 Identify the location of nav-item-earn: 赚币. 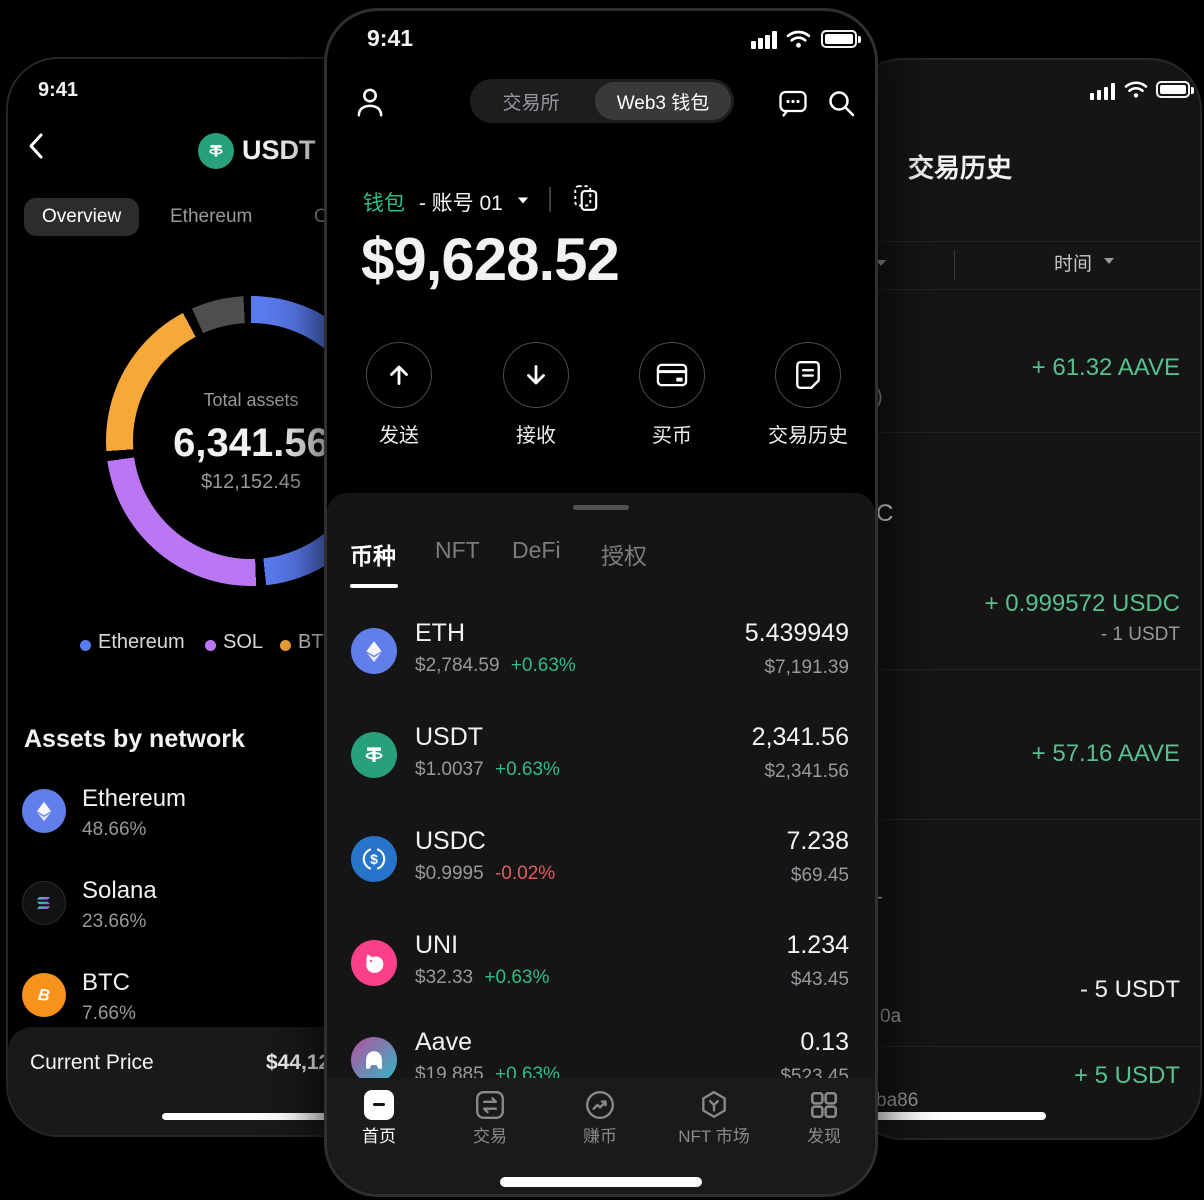
(600, 1117).